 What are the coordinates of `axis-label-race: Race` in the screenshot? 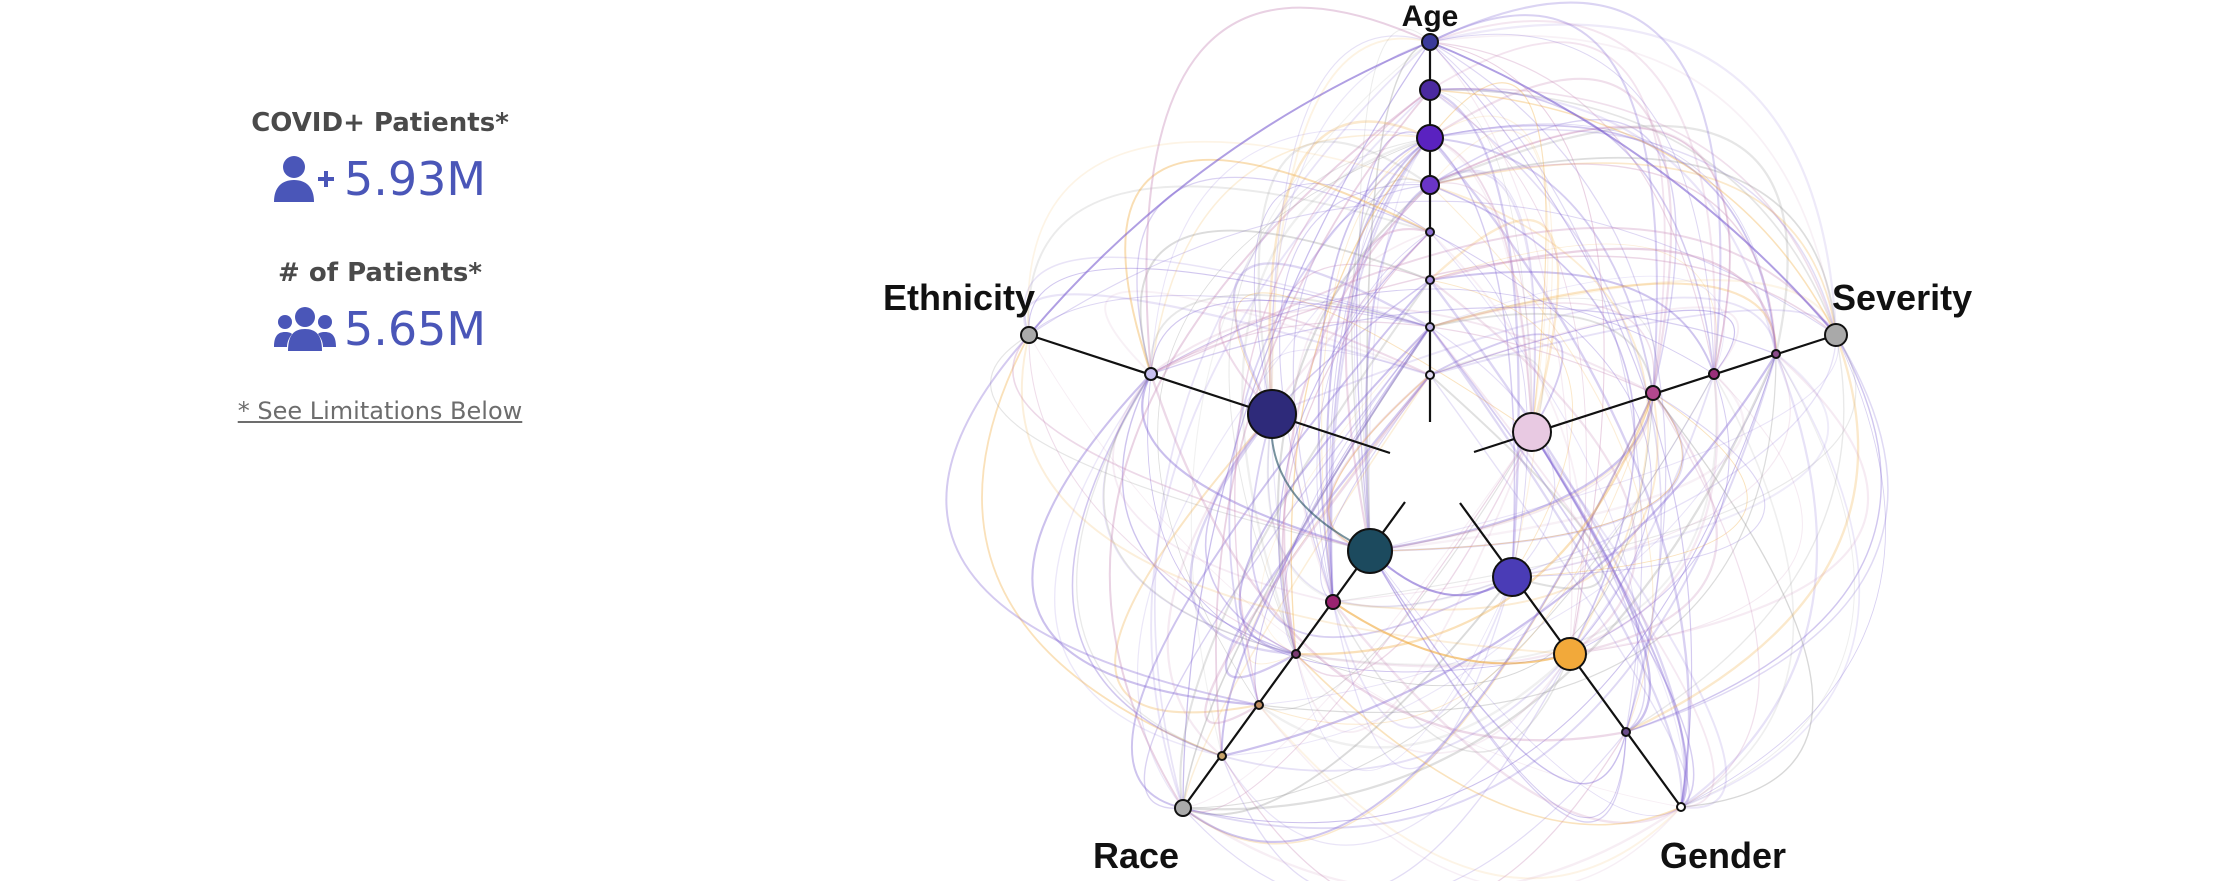 It's located at (1136, 855).